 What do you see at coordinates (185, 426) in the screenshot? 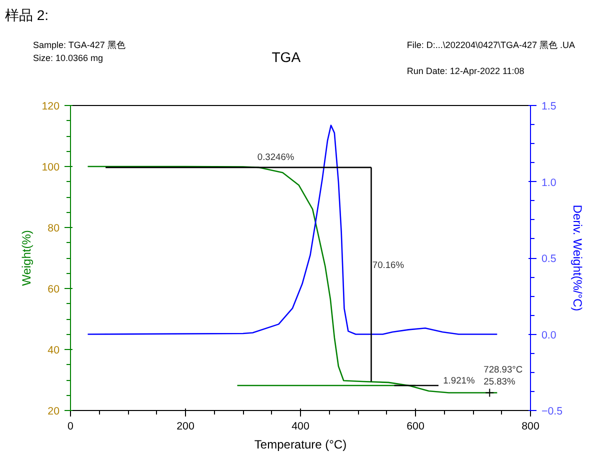
I see `x-tick-label: 200` at bounding box center [185, 426].